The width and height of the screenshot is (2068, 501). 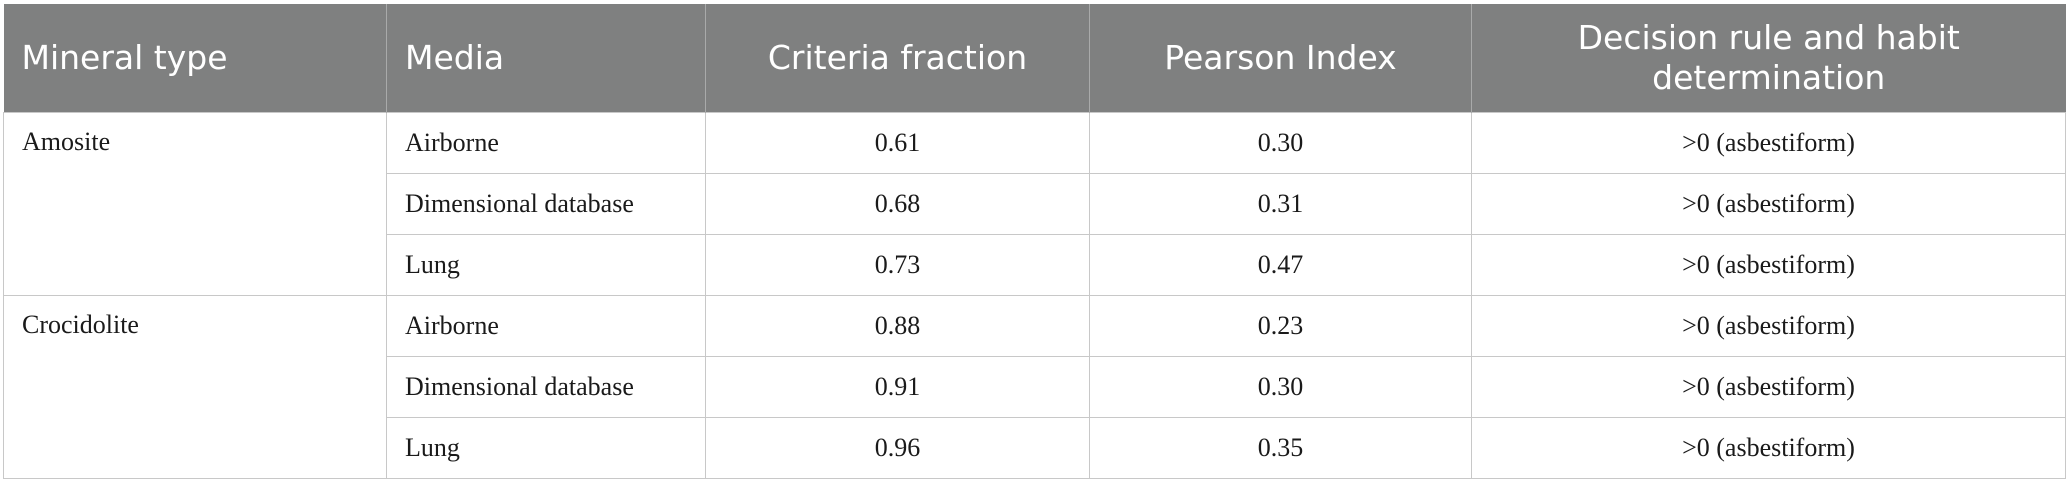 What do you see at coordinates (1768, 58) in the screenshot?
I see `header-decision-rule: Decision rule and habit determination` at bounding box center [1768, 58].